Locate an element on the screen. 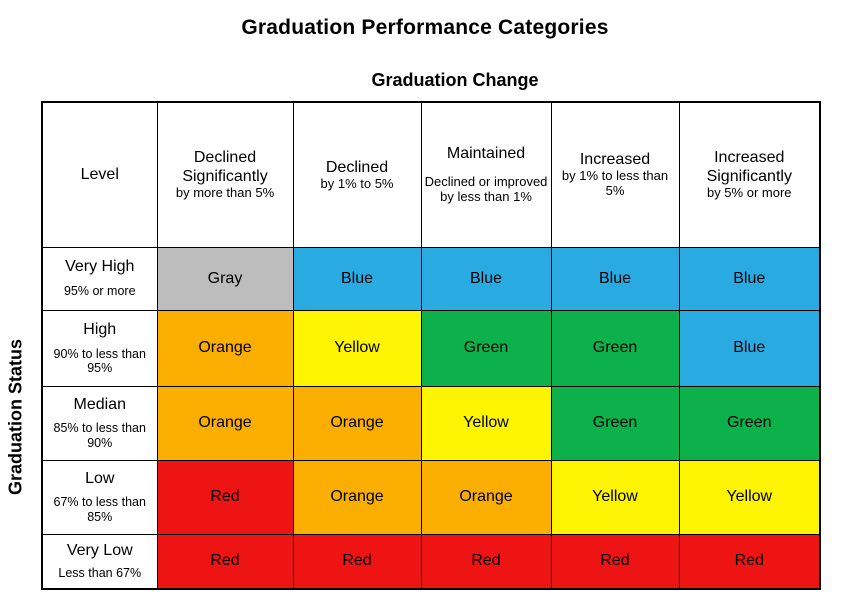 This screenshot has width=850, height=596. column-header-increased: Increased by 1% to less than 5% is located at coordinates (615, 174).